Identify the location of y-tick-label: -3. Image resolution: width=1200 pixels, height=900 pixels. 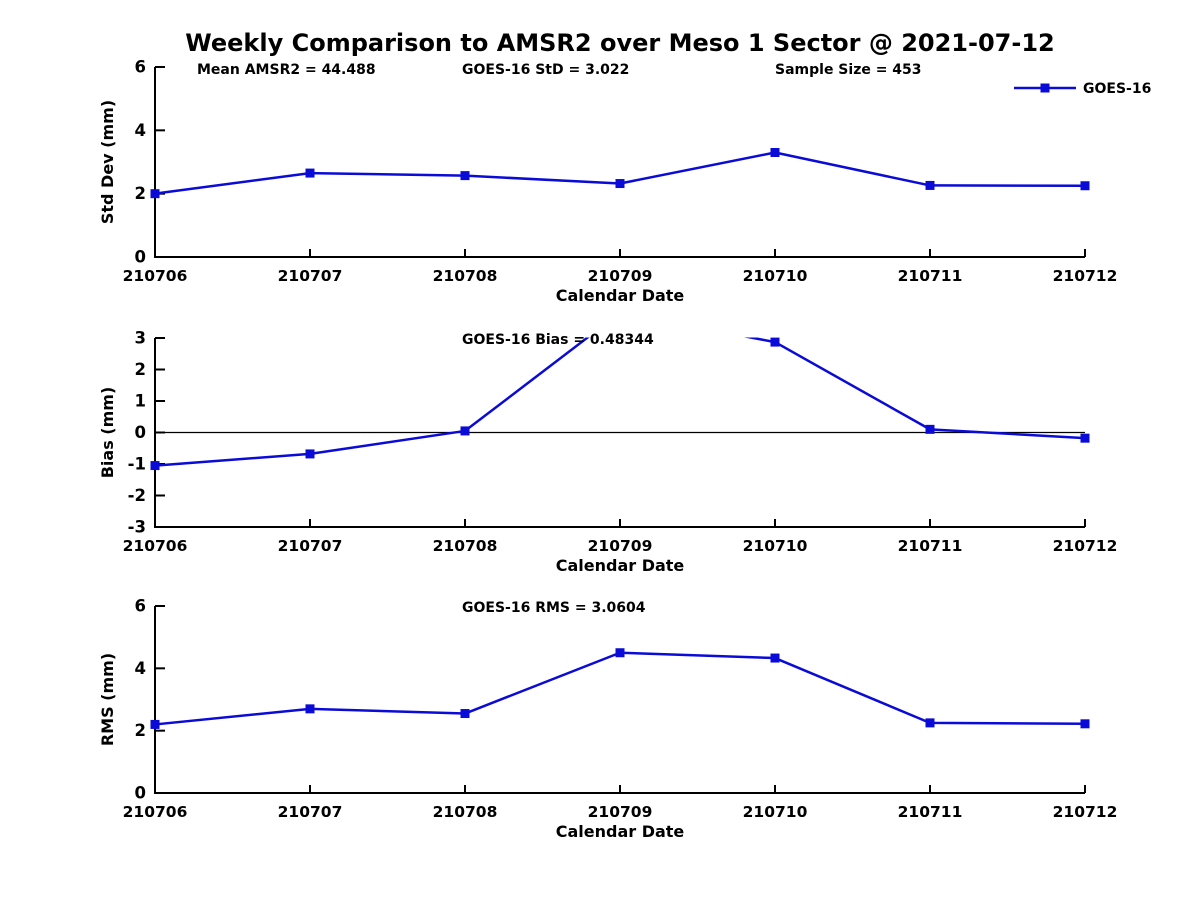
(137, 527).